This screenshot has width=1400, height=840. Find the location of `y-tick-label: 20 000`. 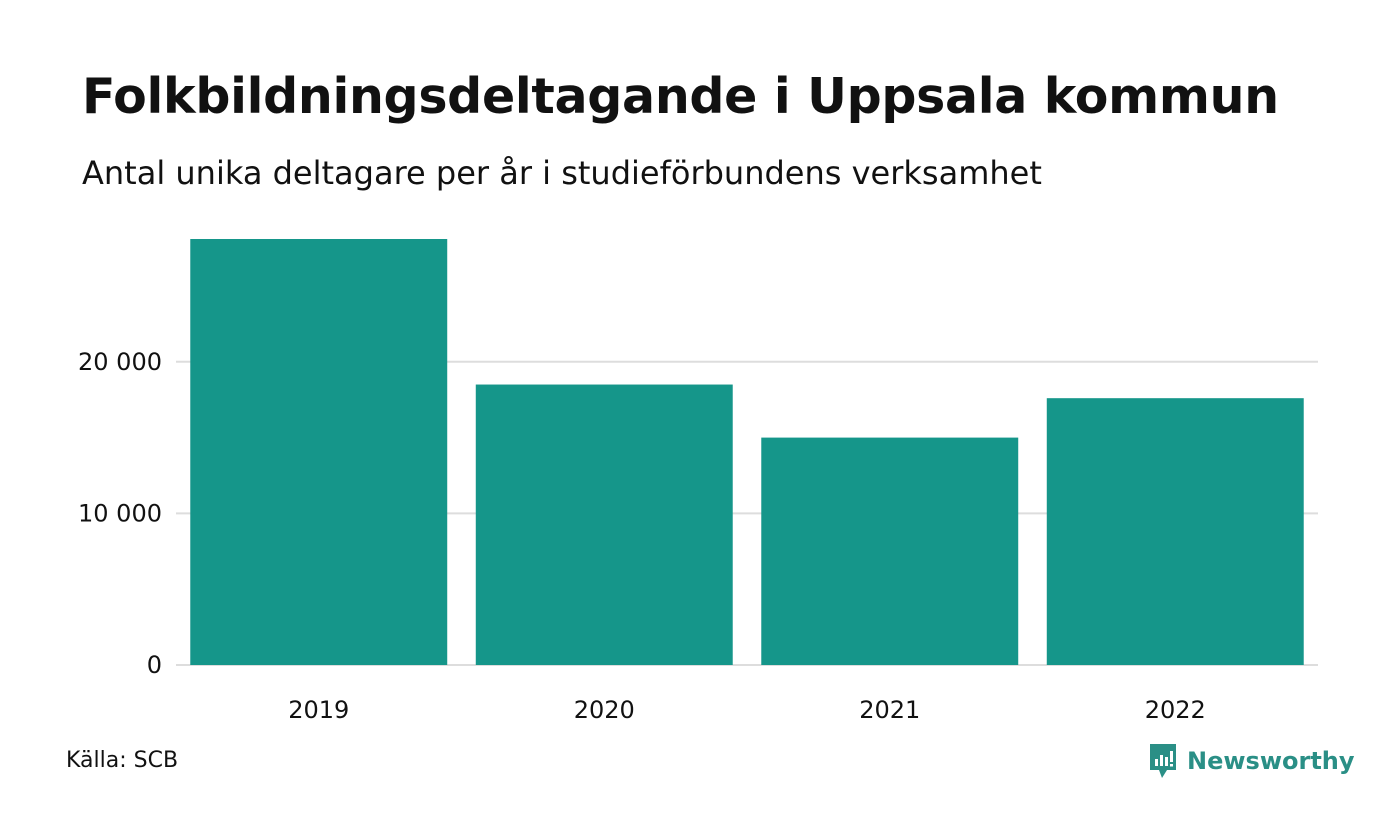

y-tick-label: 20 000 is located at coordinates (120, 362).